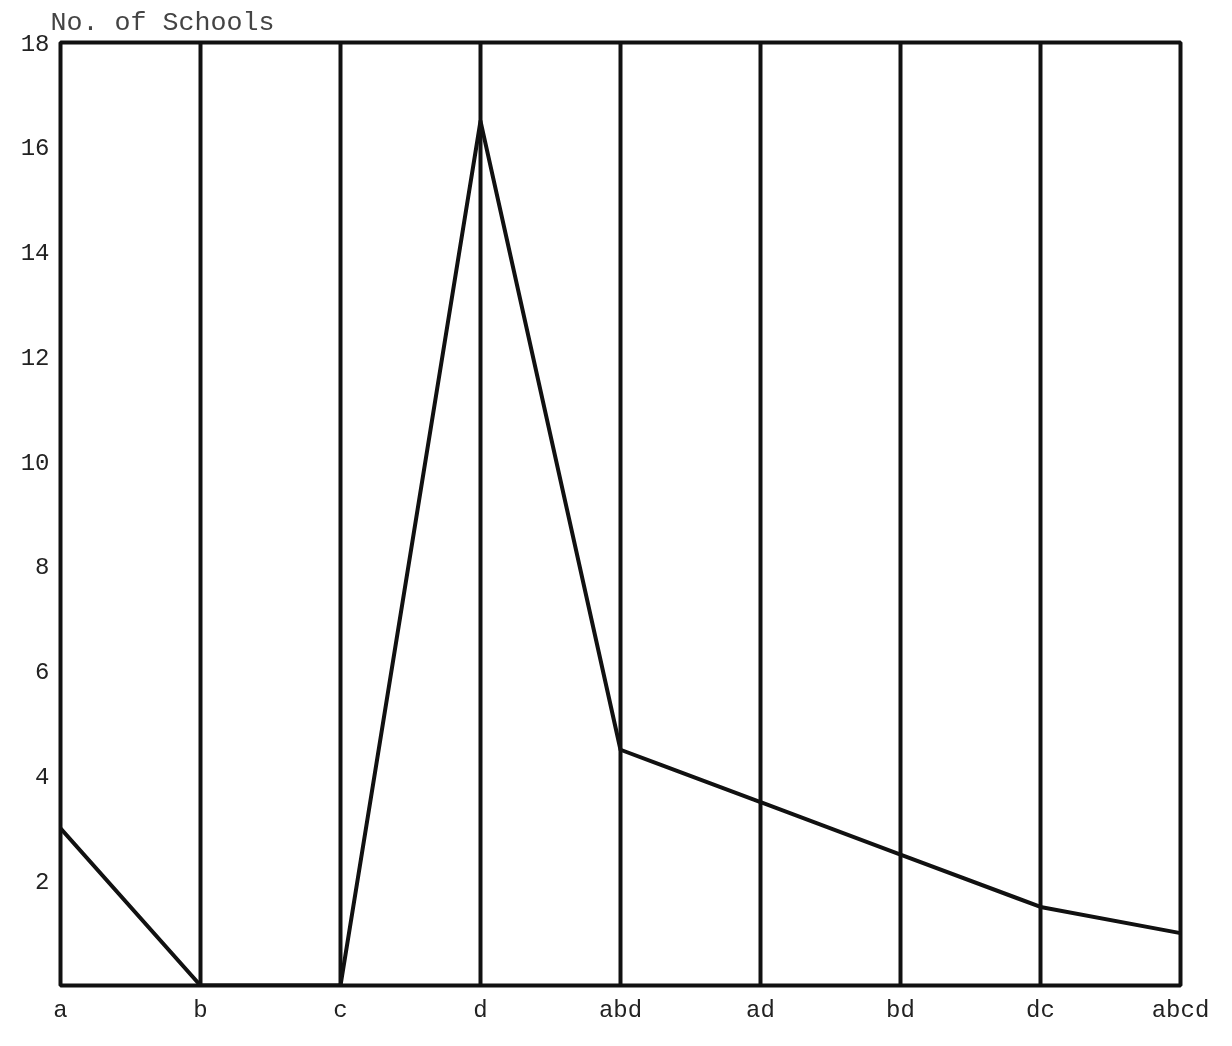 The image size is (1232, 1046). What do you see at coordinates (35, 44) in the screenshot?
I see `y-tick-label: 18` at bounding box center [35, 44].